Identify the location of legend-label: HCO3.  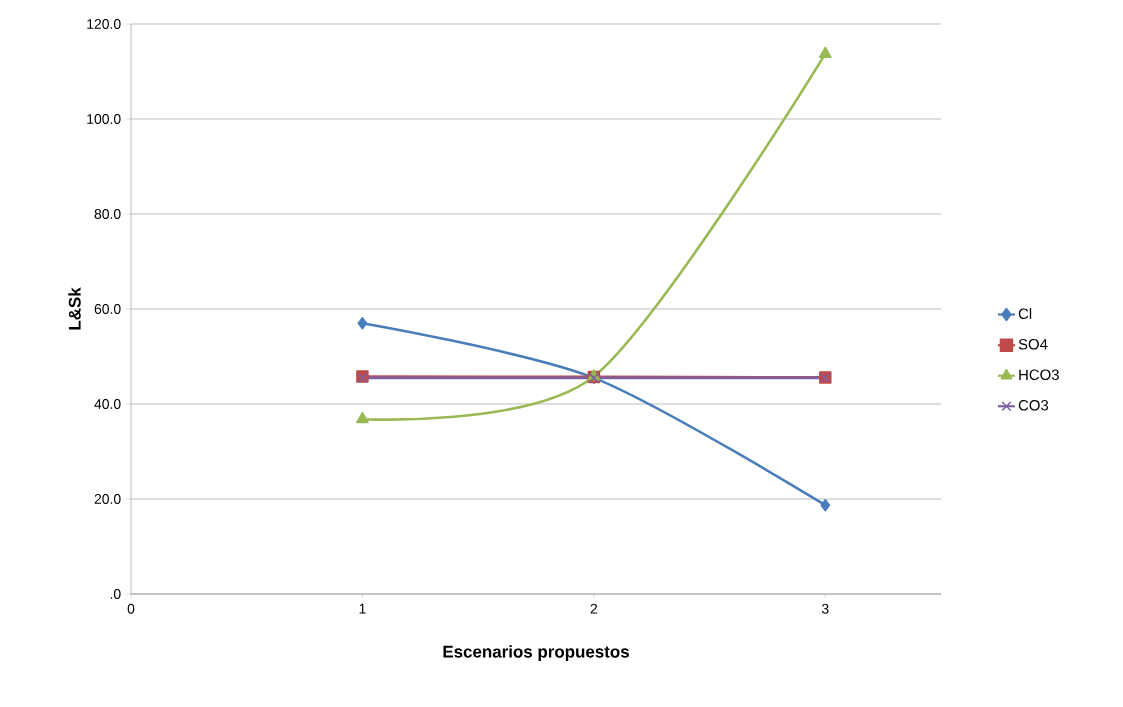
(1039, 375).